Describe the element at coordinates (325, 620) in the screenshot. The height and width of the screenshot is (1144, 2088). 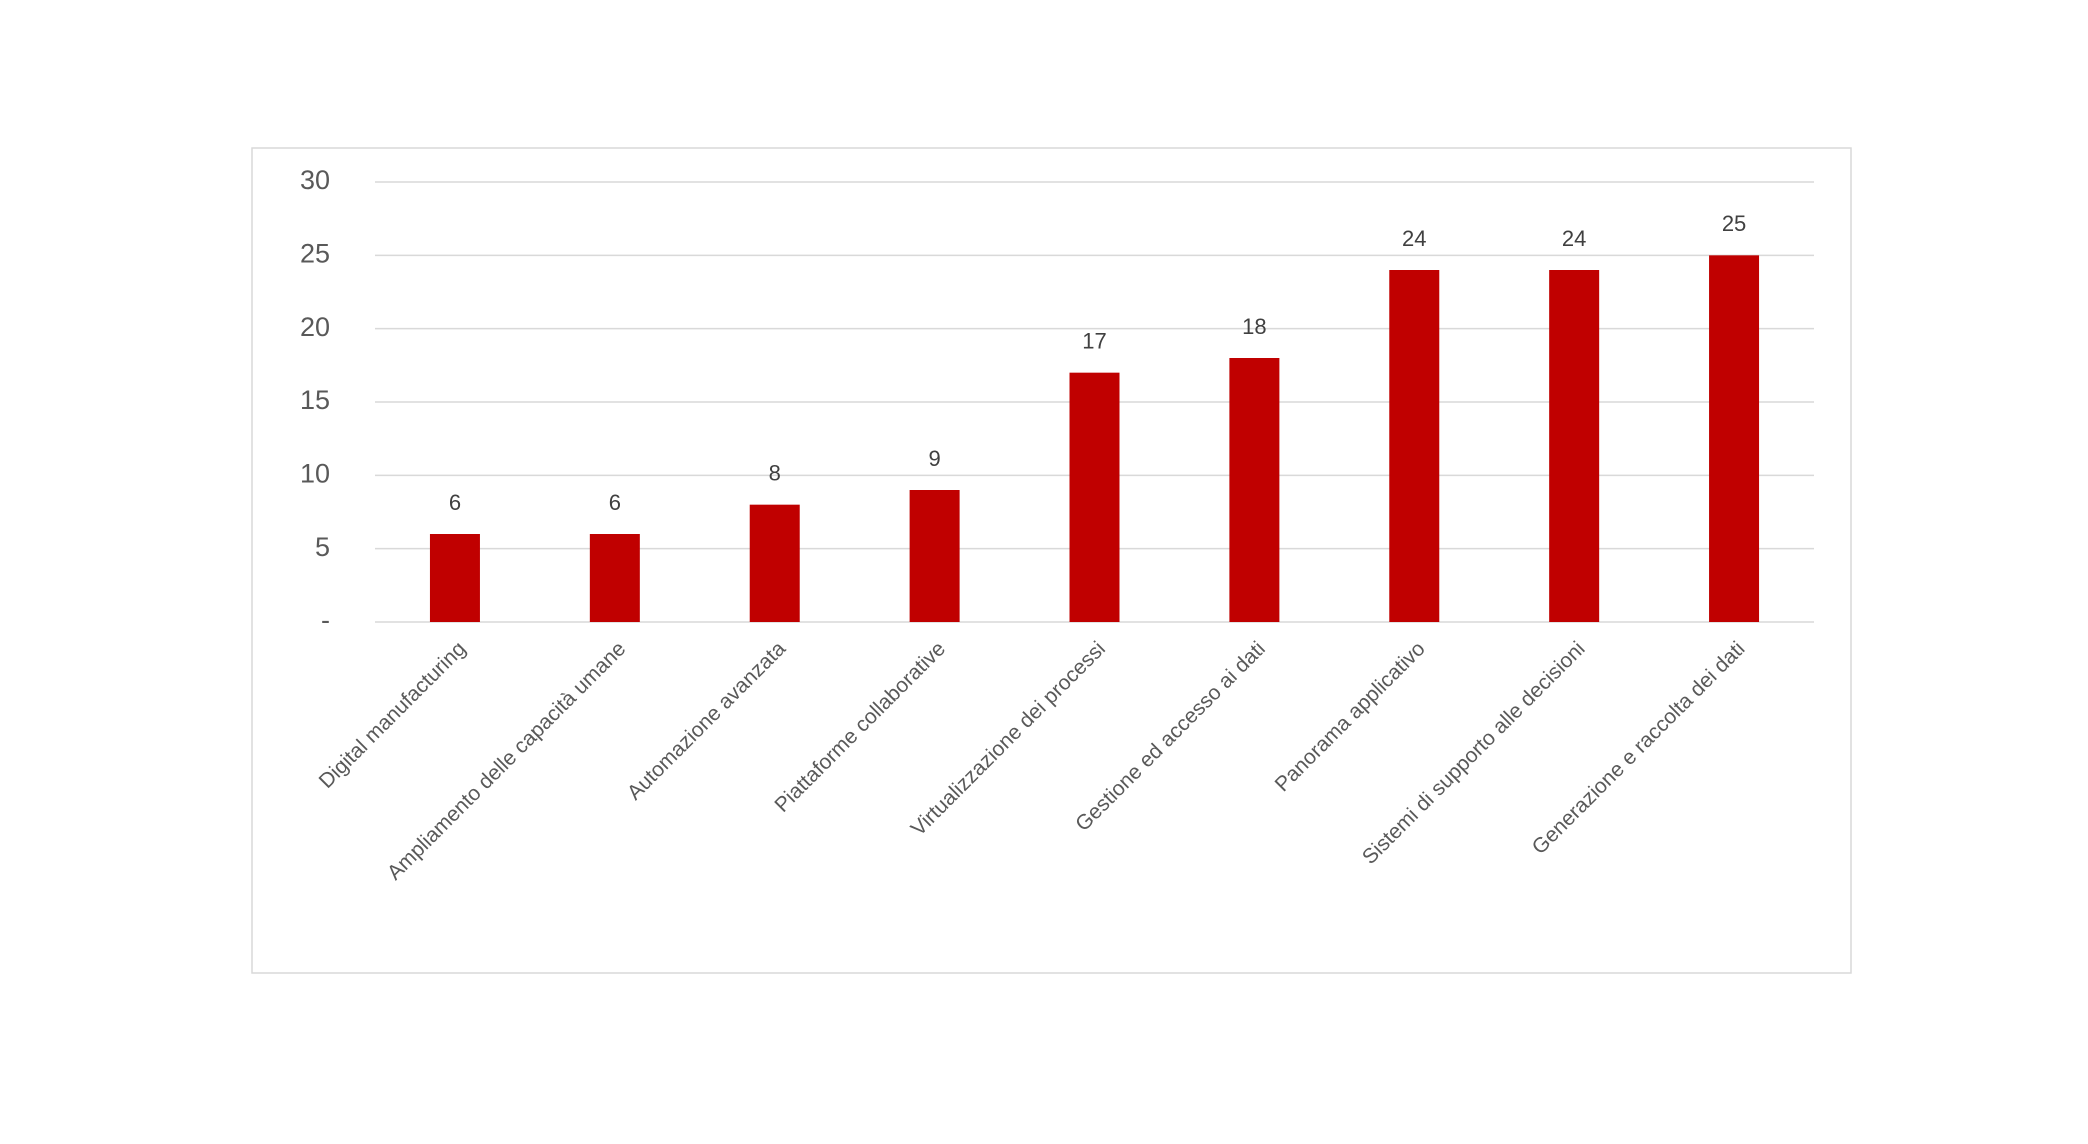
I see `y-tick-label: -` at that location.